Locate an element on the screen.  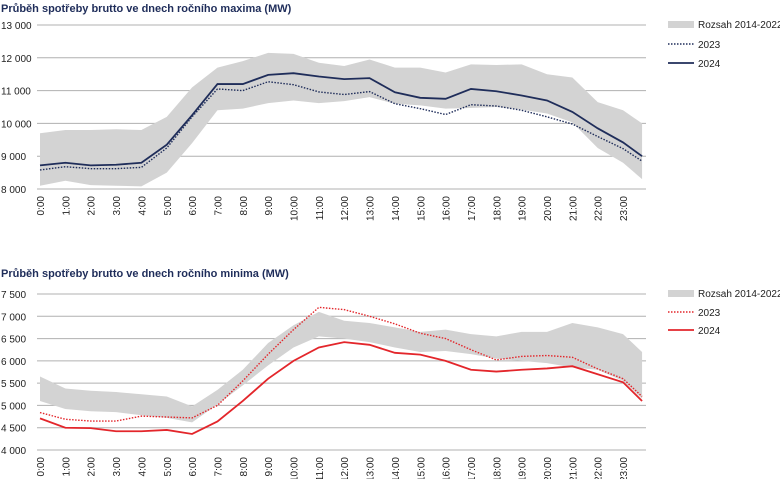
y-tick-label: 11 000 is located at coordinates (16, 92).